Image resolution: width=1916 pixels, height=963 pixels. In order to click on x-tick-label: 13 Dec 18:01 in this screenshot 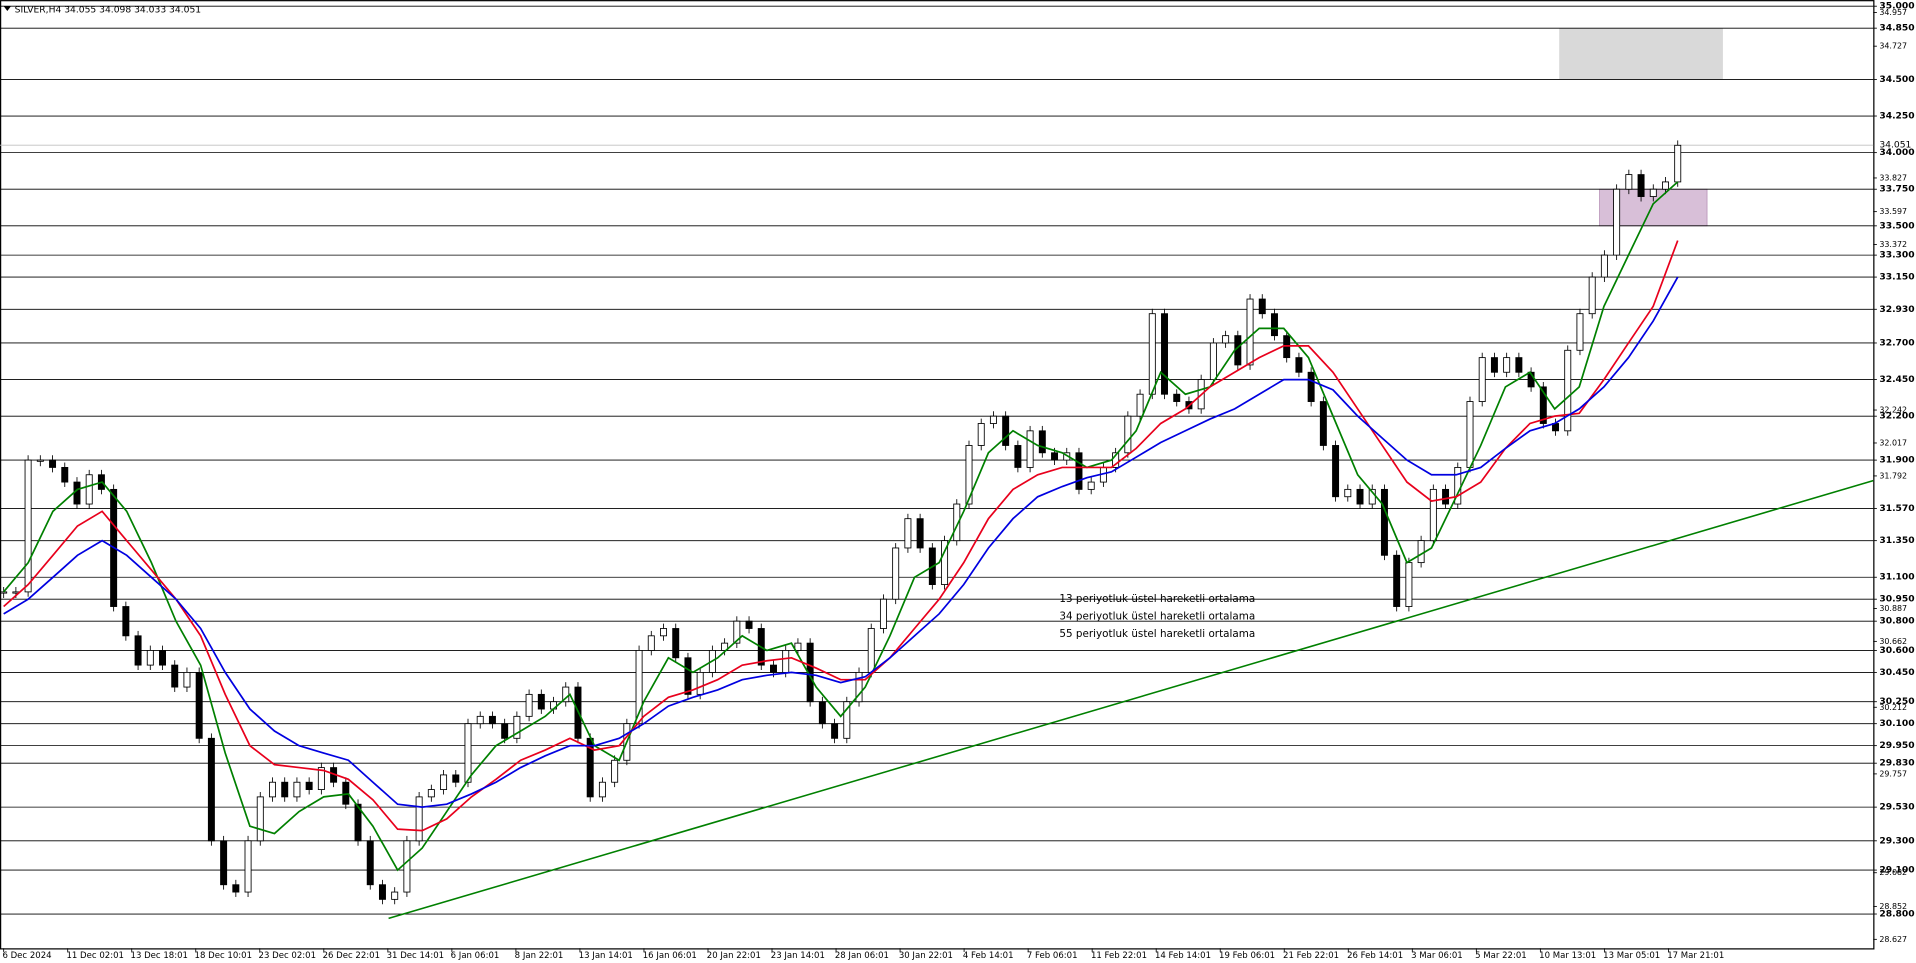, I will do `click(159, 956)`.